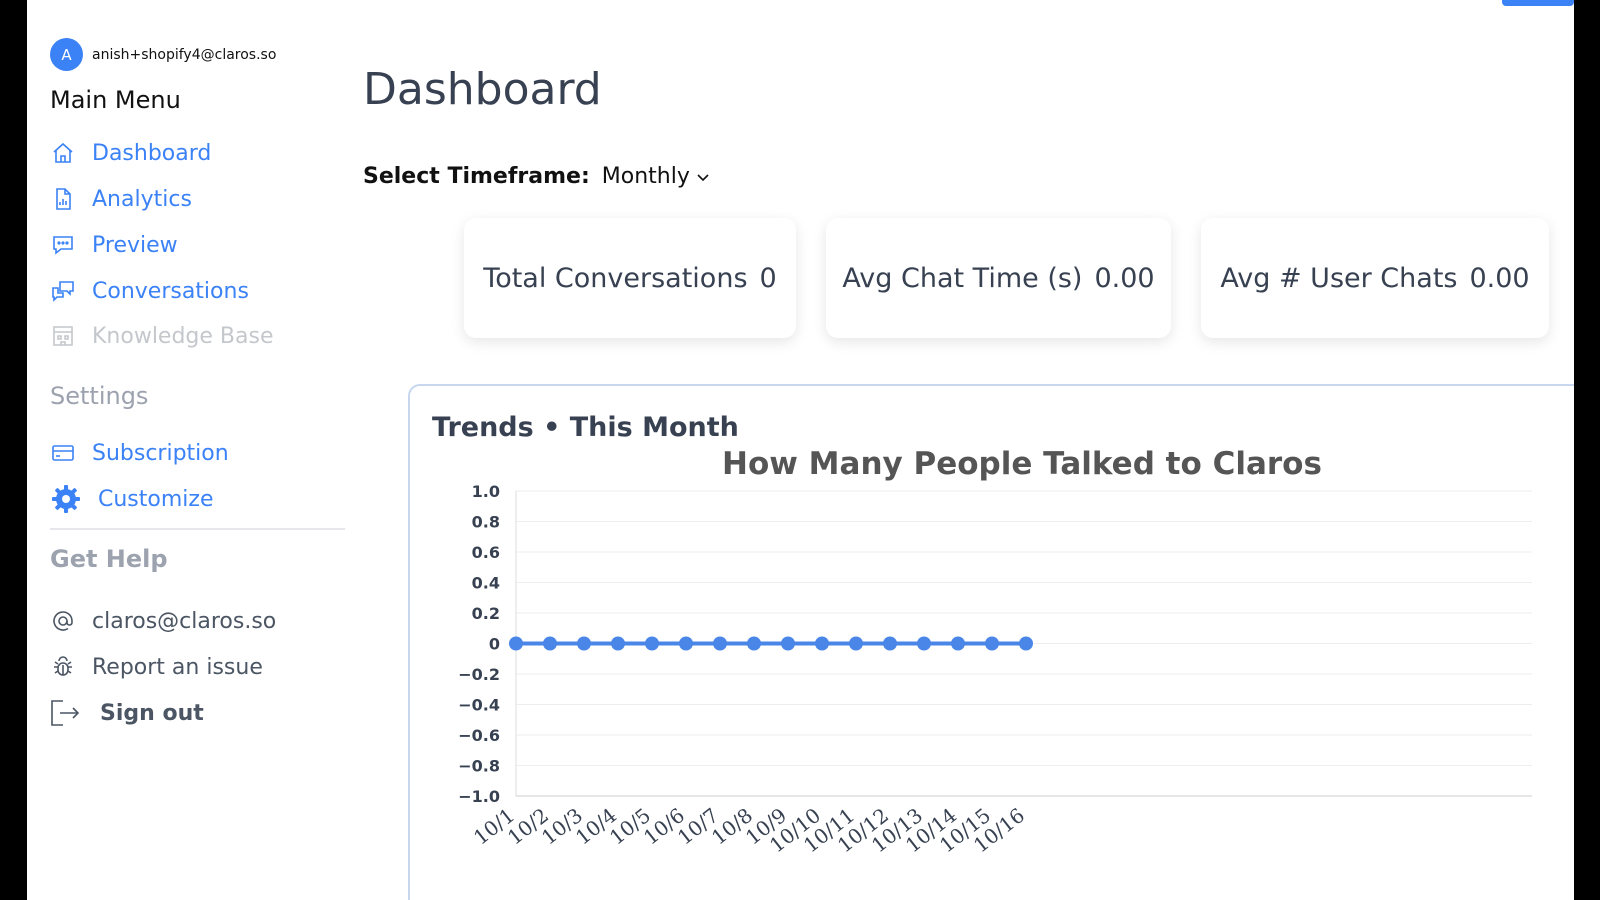 The height and width of the screenshot is (900, 1600). Describe the element at coordinates (486, 583) in the screenshot. I see `y-tick-label: 0.4` at that location.